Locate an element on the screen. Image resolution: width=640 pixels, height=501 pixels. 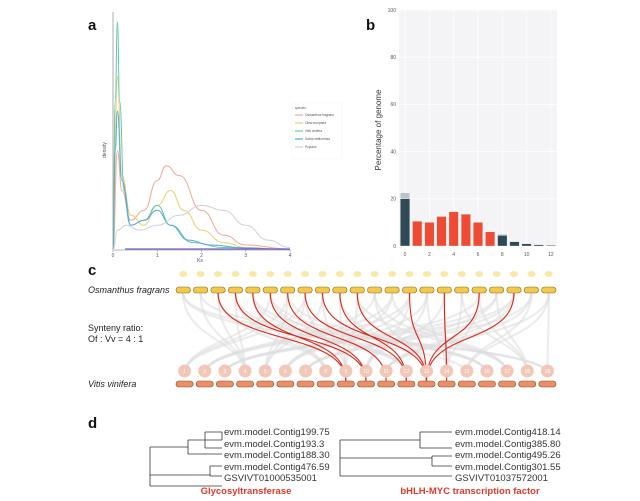
bottom-number-1: 1 is located at coordinates (184, 372).